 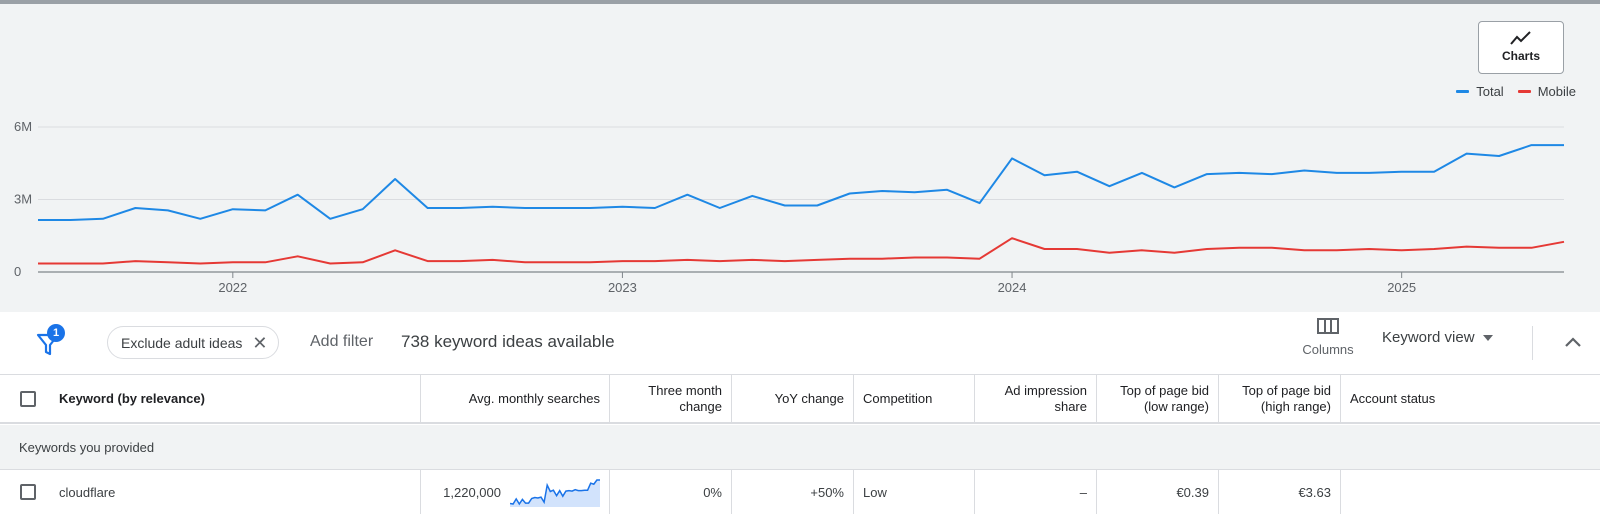 What do you see at coordinates (1490, 91) in the screenshot?
I see `legend-label-total: Total` at bounding box center [1490, 91].